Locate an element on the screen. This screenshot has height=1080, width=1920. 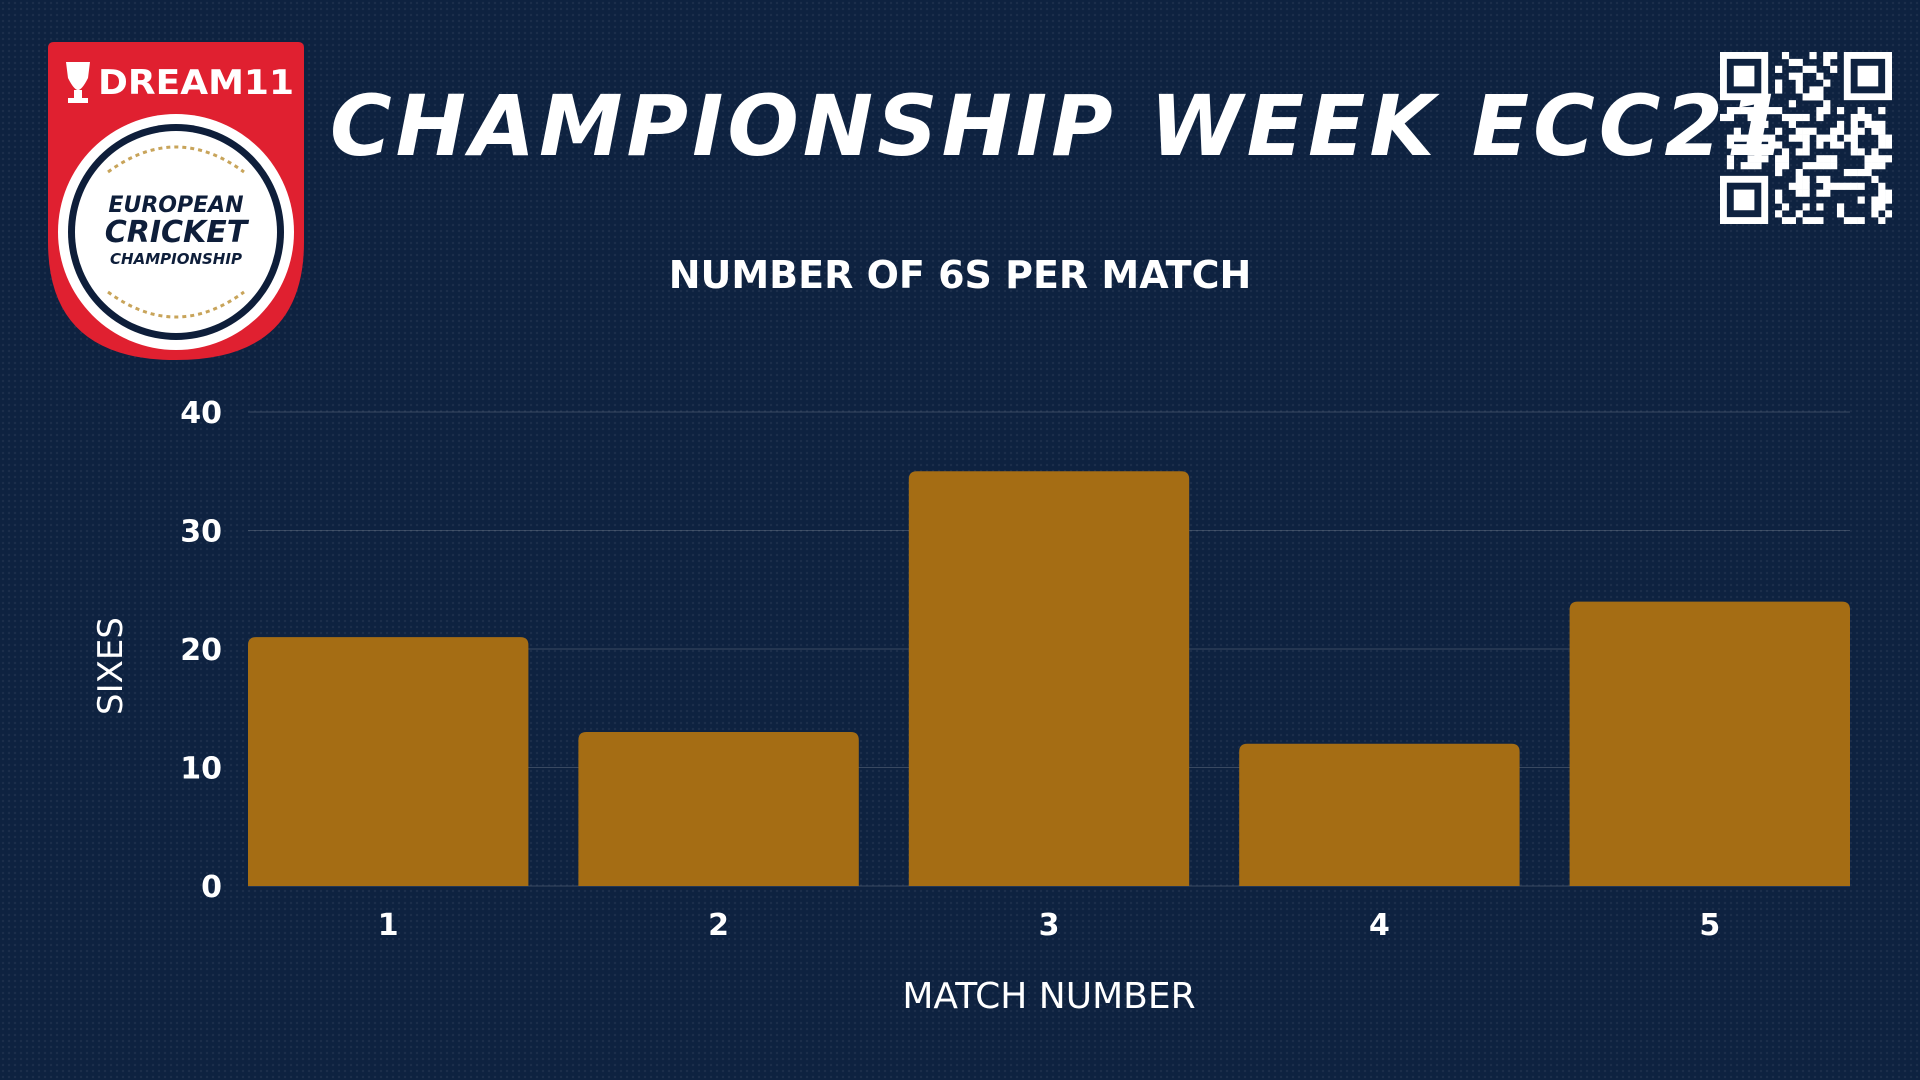
x-tick-label: 2 is located at coordinates (718, 925).